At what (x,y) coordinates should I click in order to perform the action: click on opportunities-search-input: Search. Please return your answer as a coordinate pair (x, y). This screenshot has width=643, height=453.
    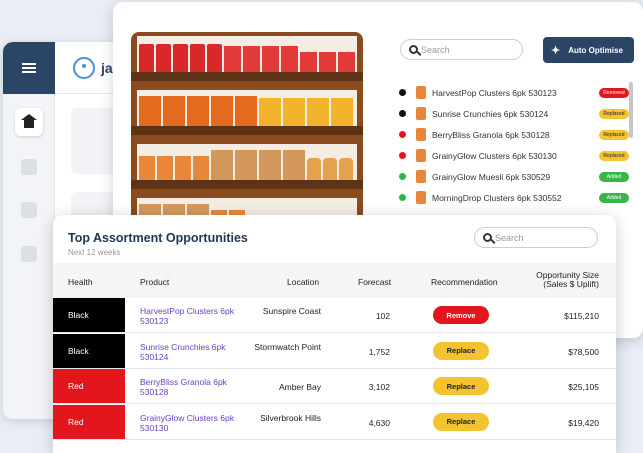
    Looking at the image, I should click on (536, 237).